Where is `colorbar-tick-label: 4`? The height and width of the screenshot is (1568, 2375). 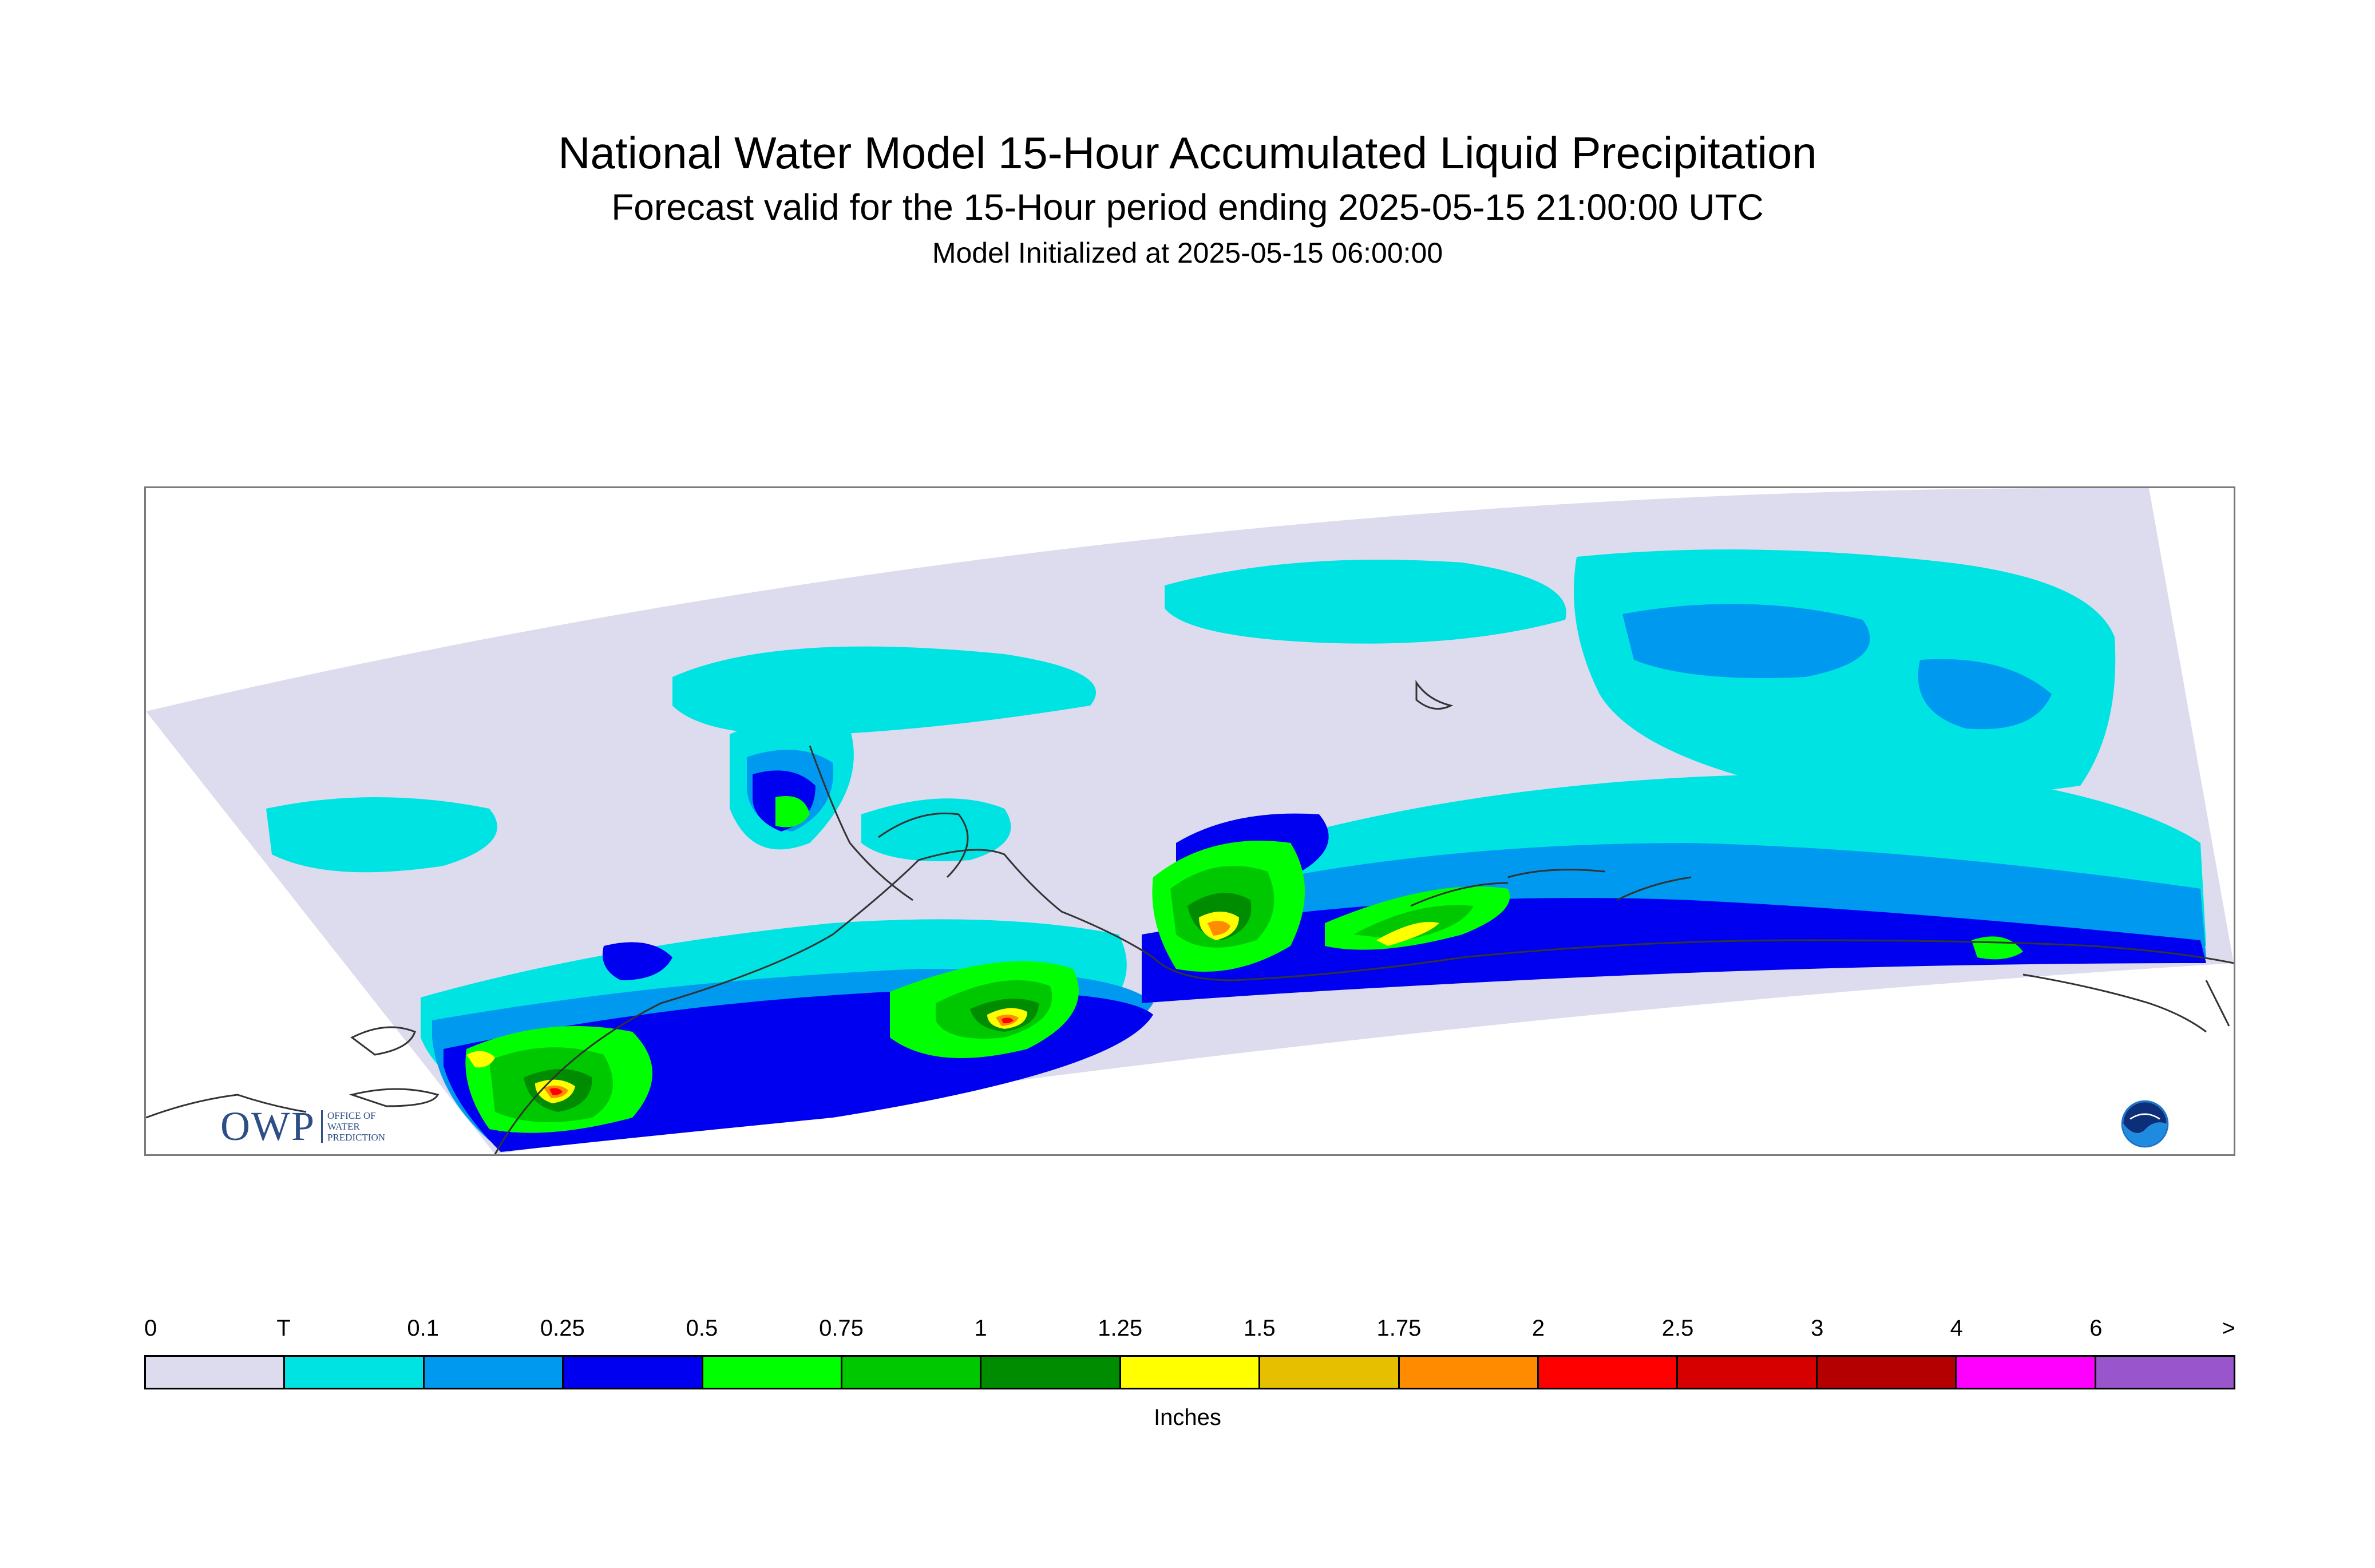
colorbar-tick-label: 4 is located at coordinates (1957, 1328).